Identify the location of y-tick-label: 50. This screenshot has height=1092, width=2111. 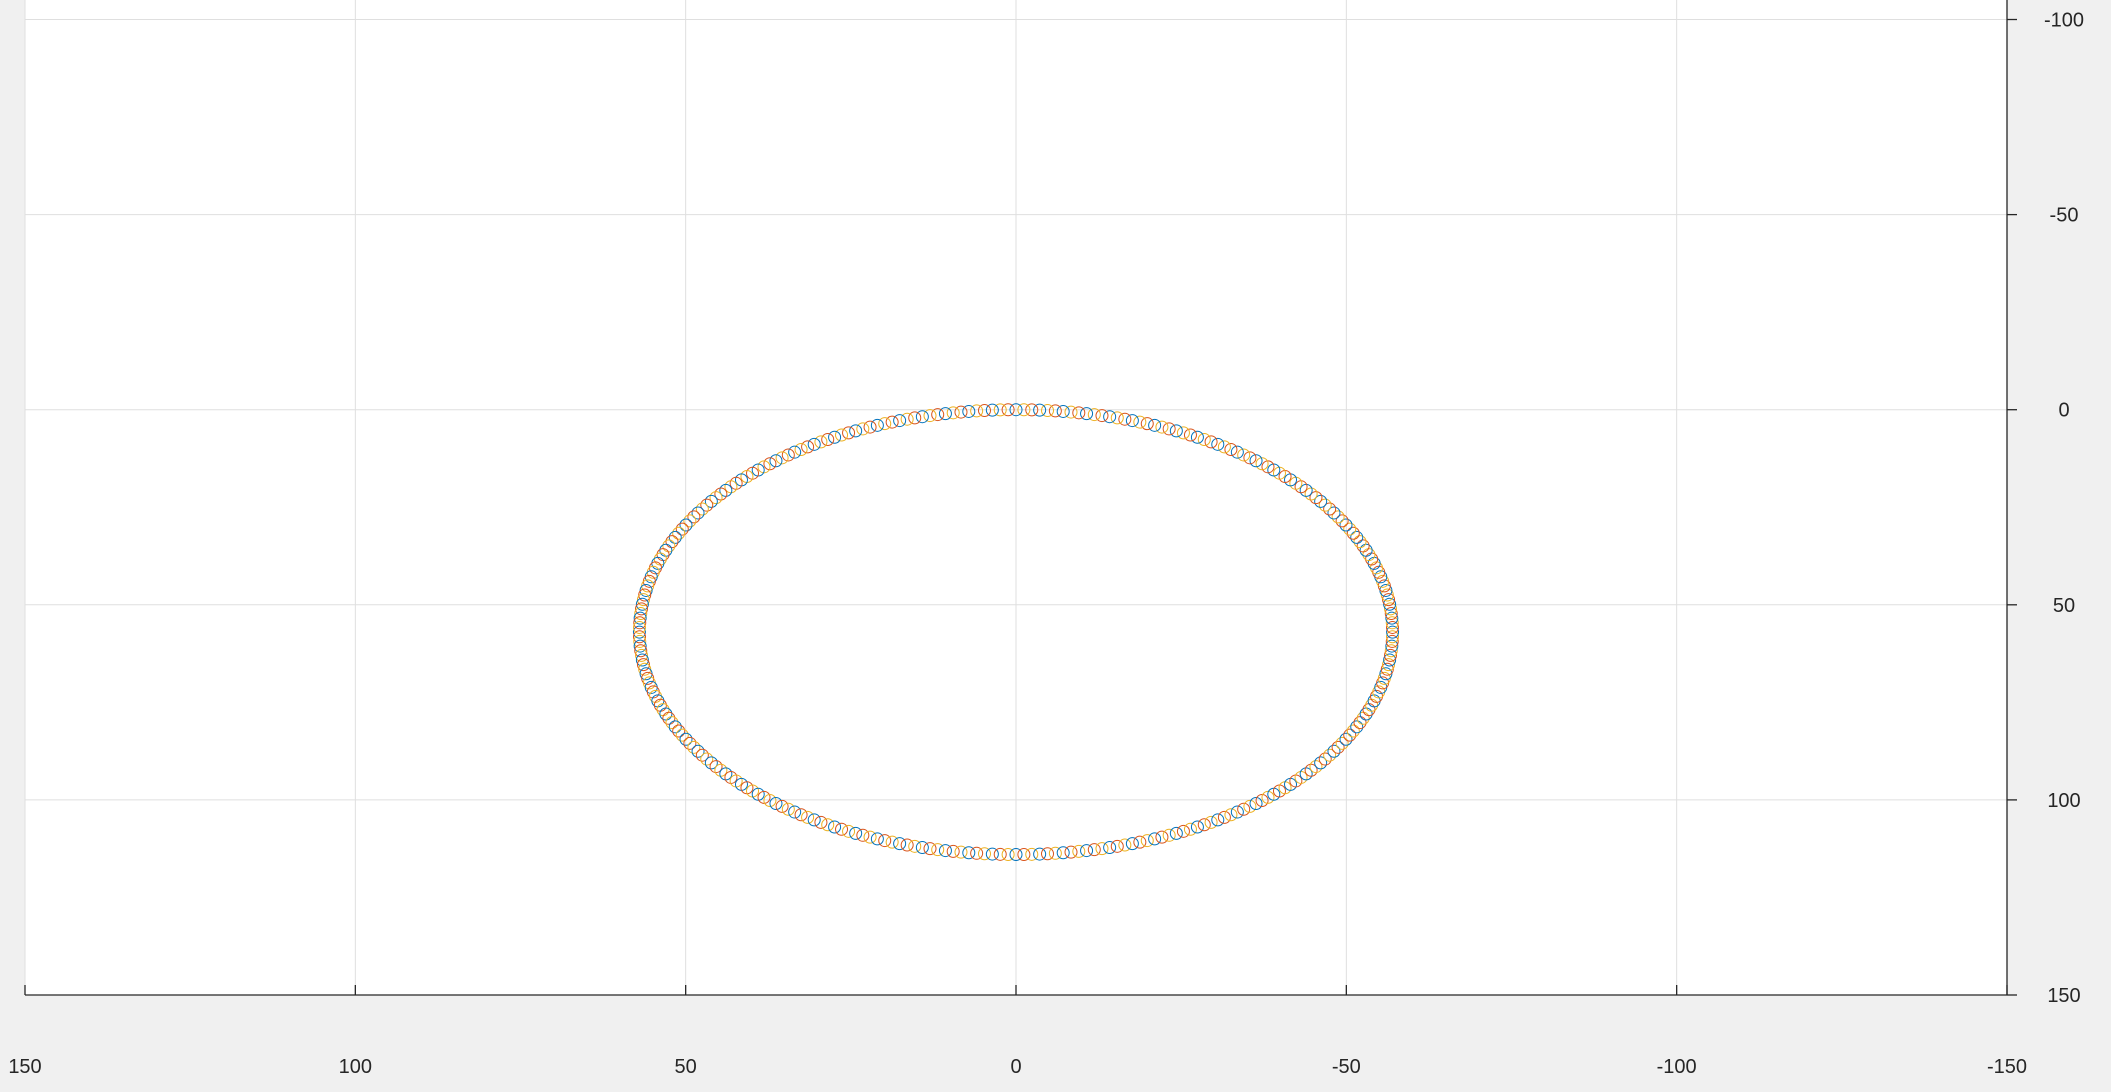
(2064, 606).